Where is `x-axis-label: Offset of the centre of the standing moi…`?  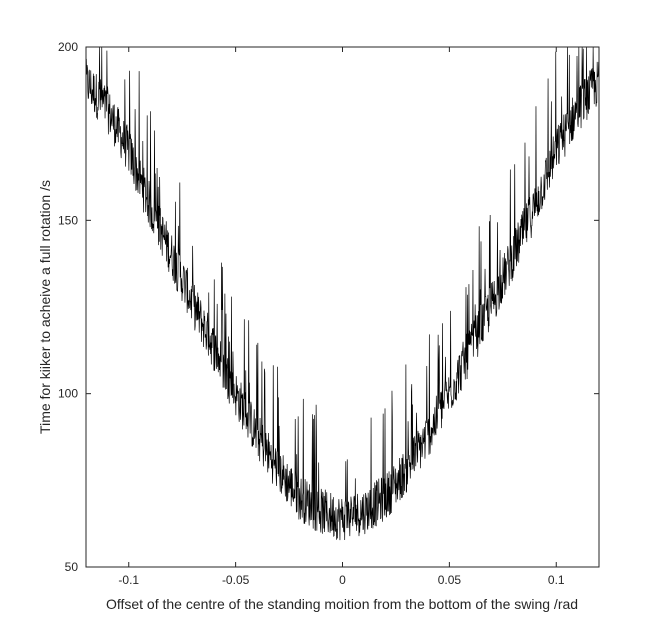 x-axis-label: Offset of the centre of the standing moi… is located at coordinates (342, 604).